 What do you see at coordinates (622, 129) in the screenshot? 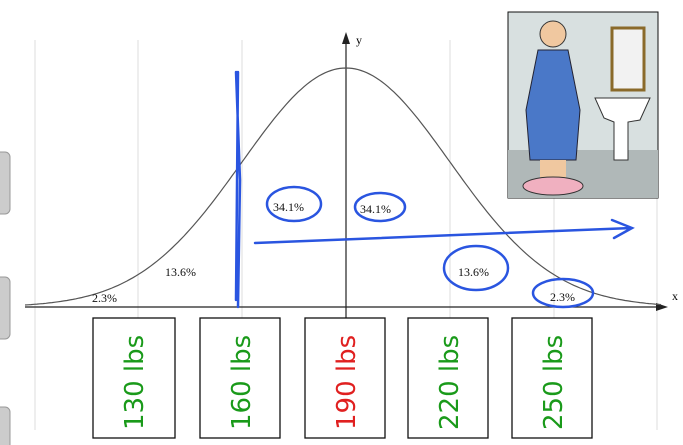
I see `sink` at bounding box center [622, 129].